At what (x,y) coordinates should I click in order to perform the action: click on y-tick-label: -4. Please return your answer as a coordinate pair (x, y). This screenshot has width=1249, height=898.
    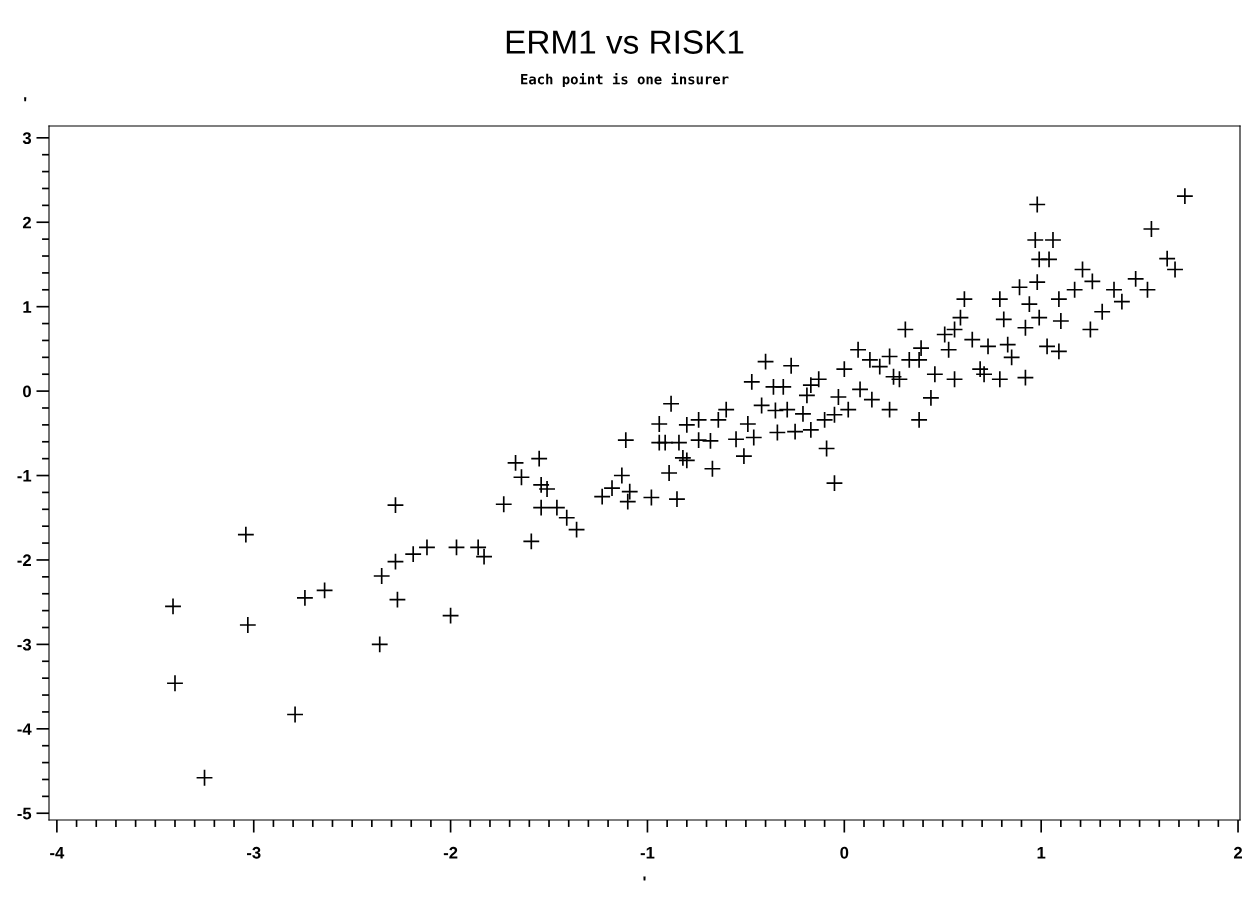
    Looking at the image, I should click on (24, 729).